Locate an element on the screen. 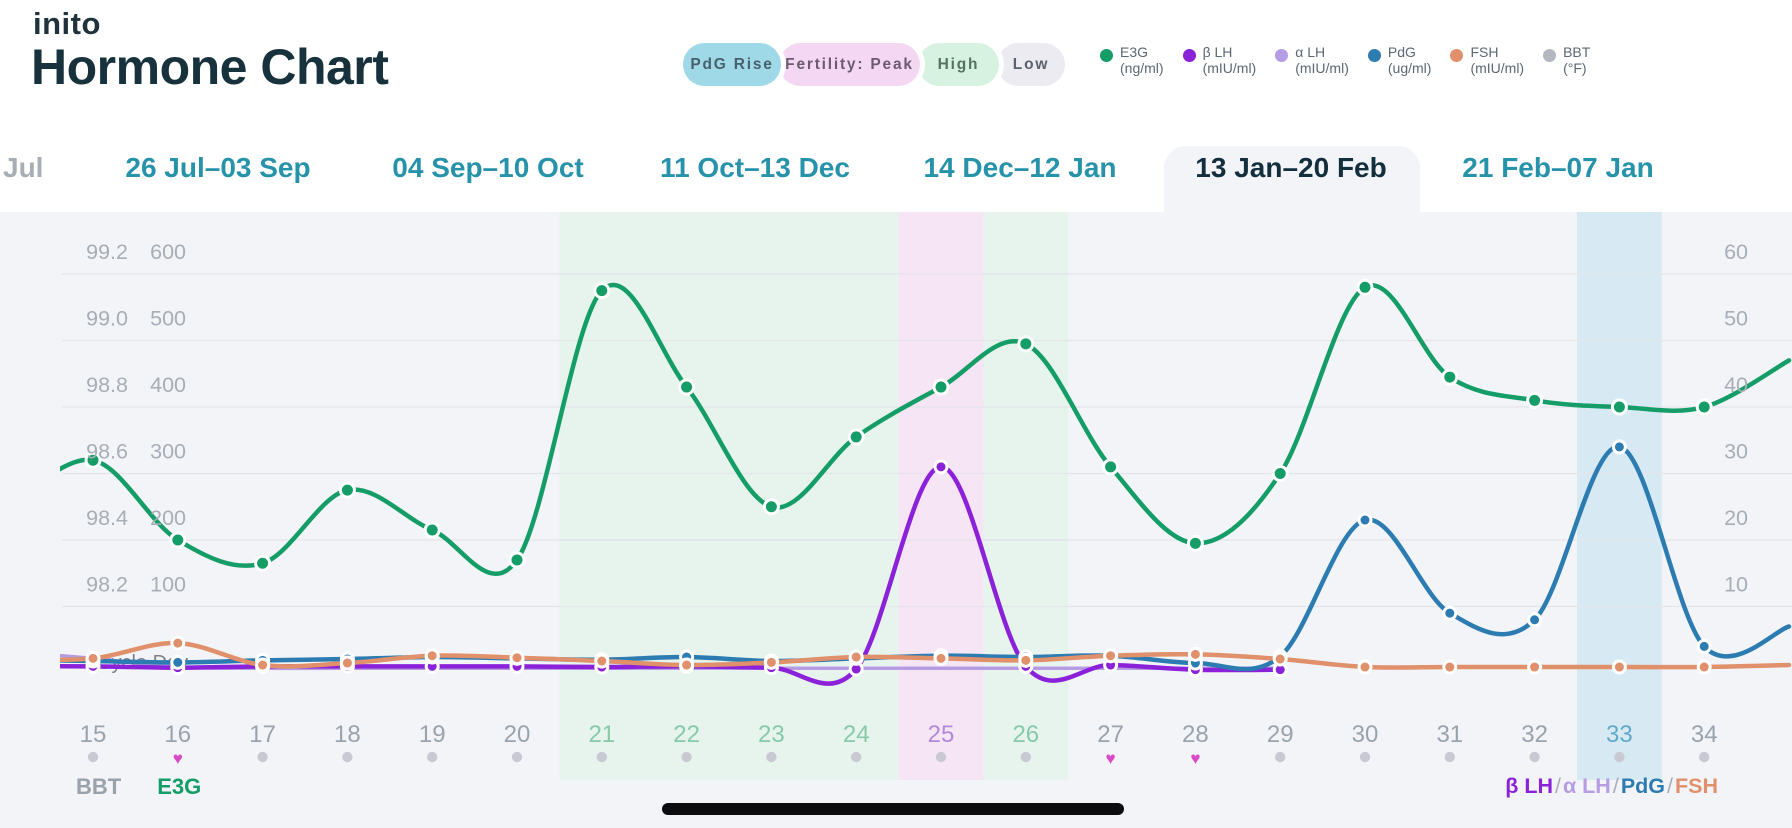  axis-series-label--lh: α LH is located at coordinates (1586, 786).